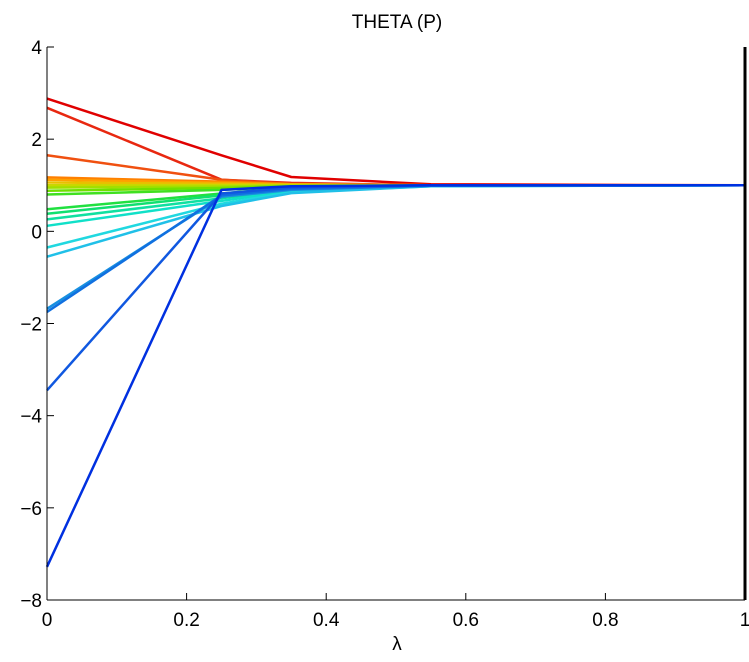 The width and height of the screenshot is (749, 662). Describe the element at coordinates (326, 620) in the screenshot. I see `x-tick-label: 0.4` at that location.